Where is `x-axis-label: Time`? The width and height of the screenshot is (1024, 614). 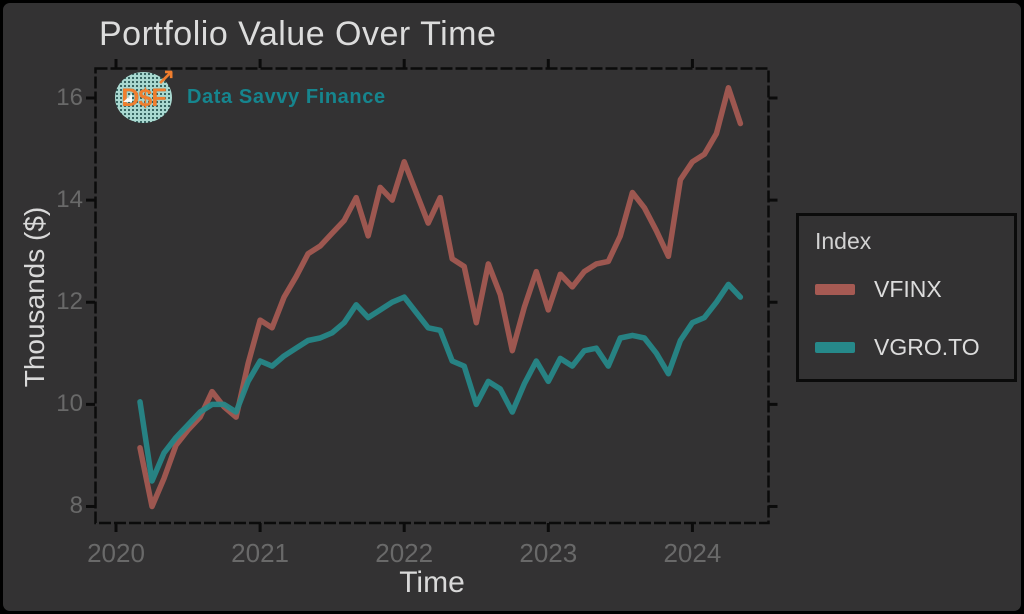
x-axis-label: Time is located at coordinates (432, 582).